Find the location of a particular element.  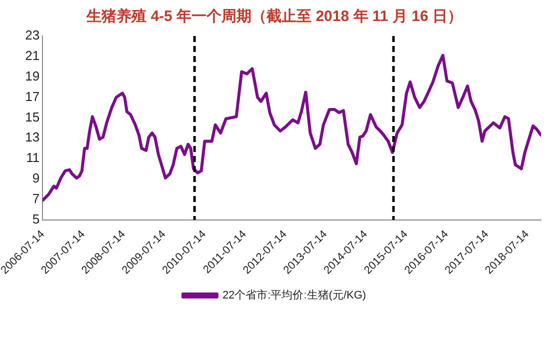

chart-title: 生猪养殖 4-5 年一个周期（截止至 2018 年 11 月 16 日） is located at coordinates (274, 16).